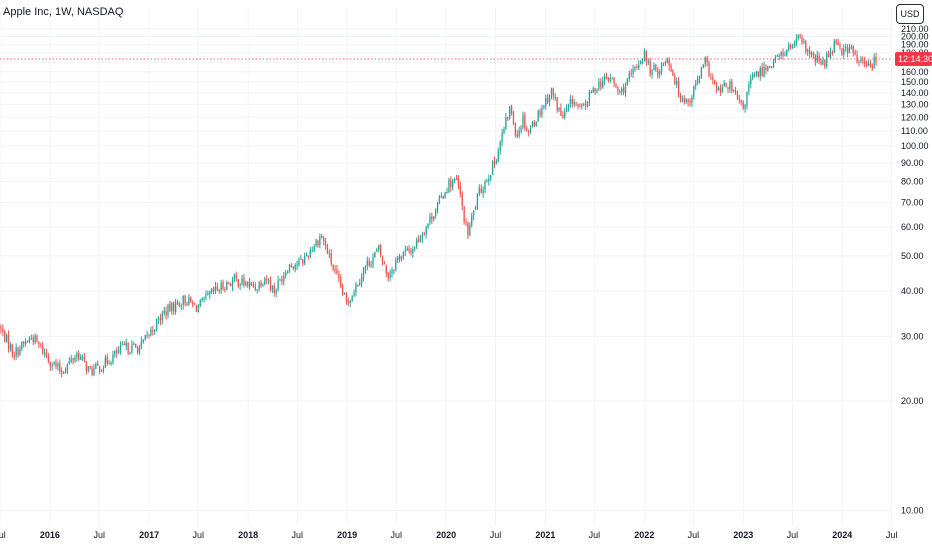 The height and width of the screenshot is (550, 932). I want to click on y-tick-label: 80.00, so click(912, 181).